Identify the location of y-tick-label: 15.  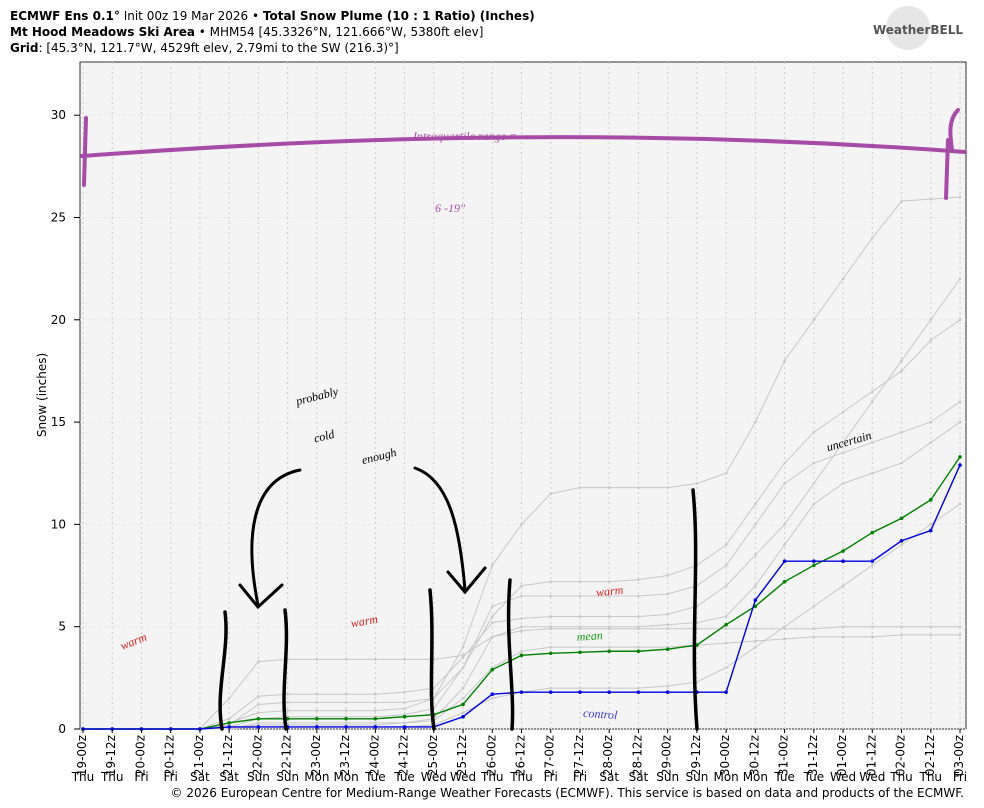
(58, 422).